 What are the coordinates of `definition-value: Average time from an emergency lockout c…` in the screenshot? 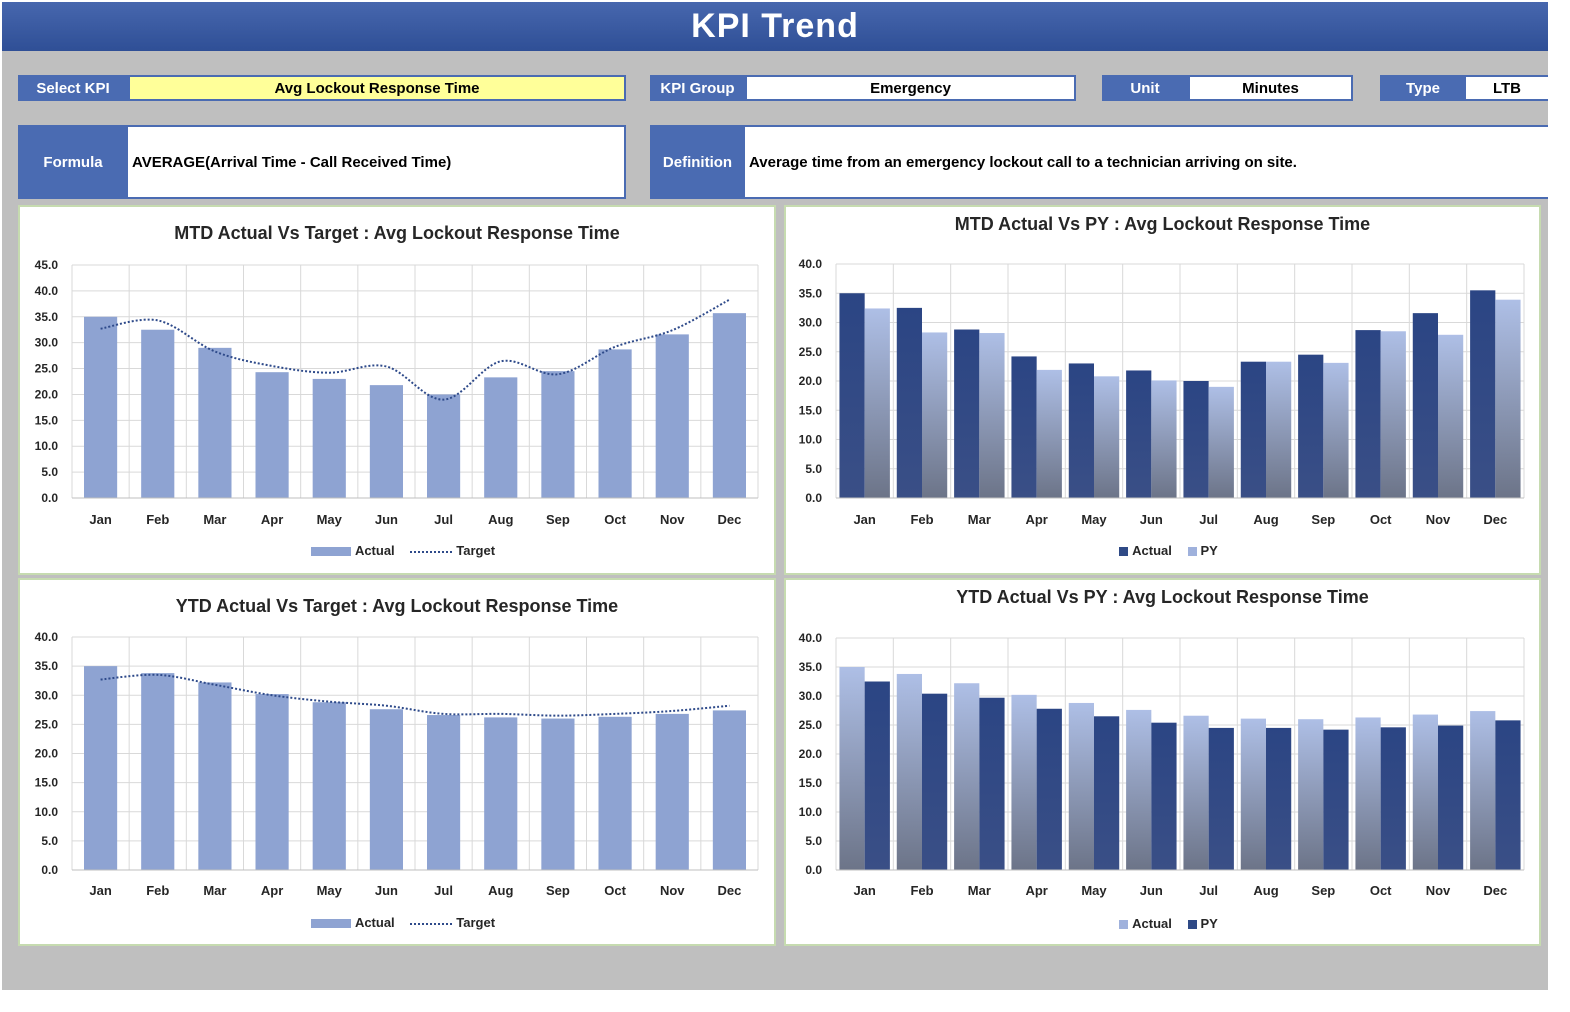 It's located at (1146, 162).